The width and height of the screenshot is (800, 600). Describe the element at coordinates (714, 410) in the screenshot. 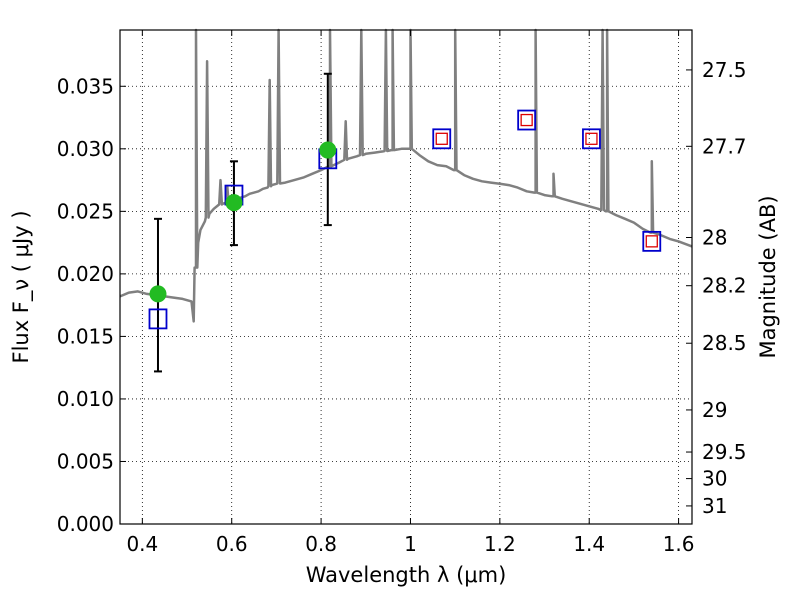

I see `y2-tick-label: 29` at that location.